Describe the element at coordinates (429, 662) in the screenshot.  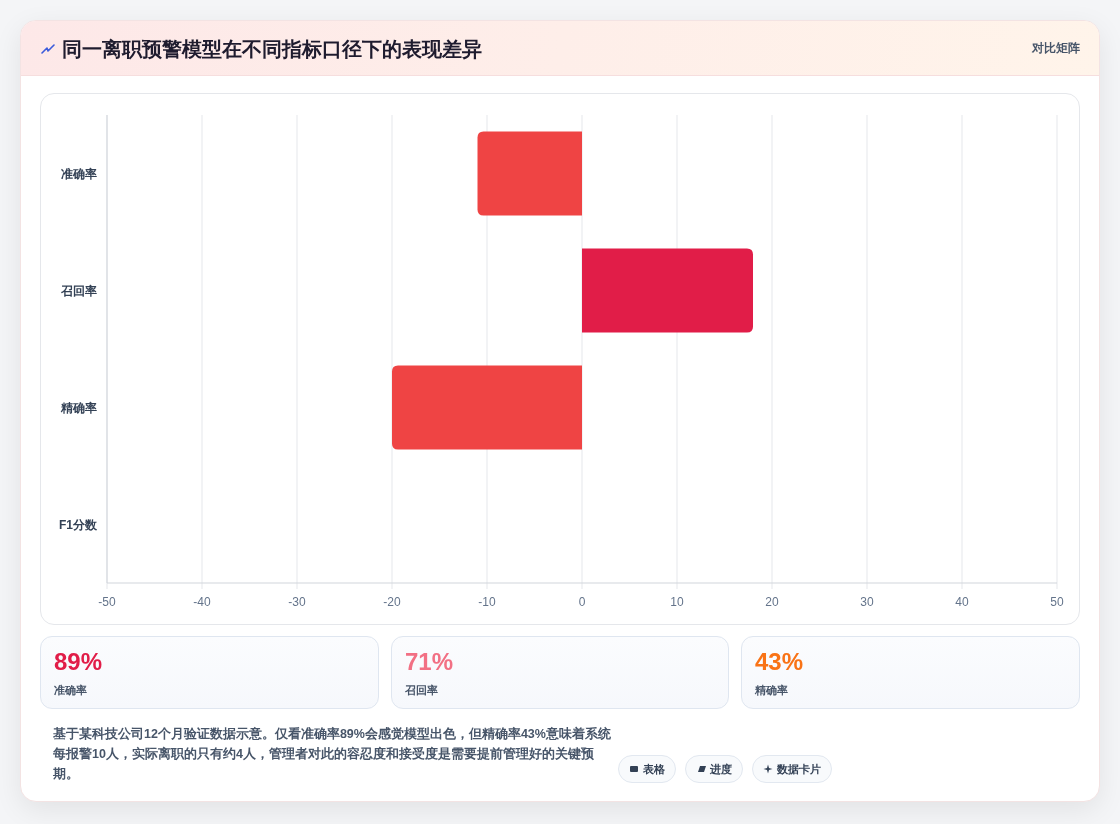
I see `text: 71%` at that location.